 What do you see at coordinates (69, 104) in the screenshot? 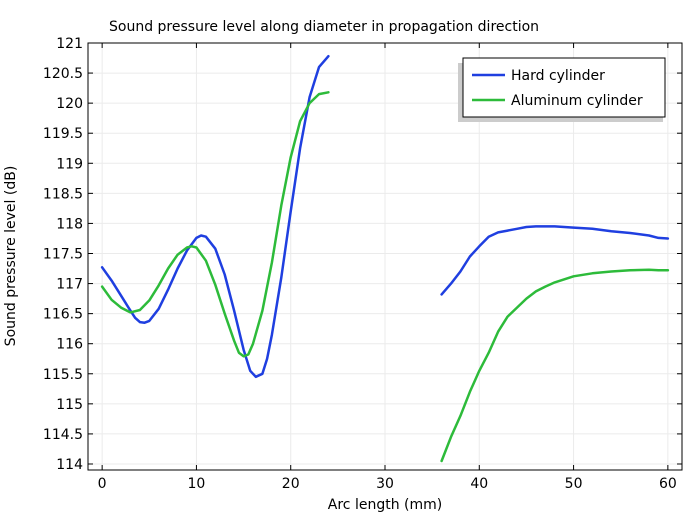
I see `y-tick-label: 120` at bounding box center [69, 104].